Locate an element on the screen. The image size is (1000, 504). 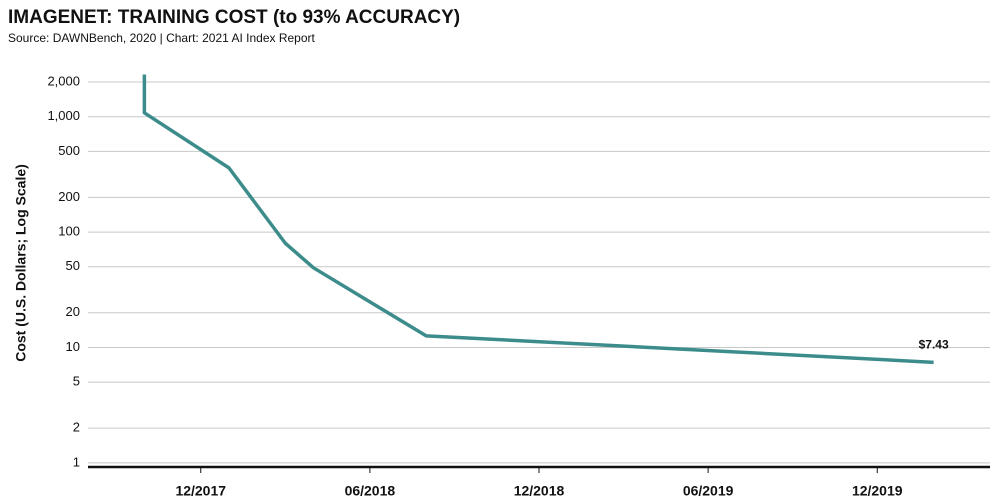
y-tick-label: 200 is located at coordinates (69, 196).